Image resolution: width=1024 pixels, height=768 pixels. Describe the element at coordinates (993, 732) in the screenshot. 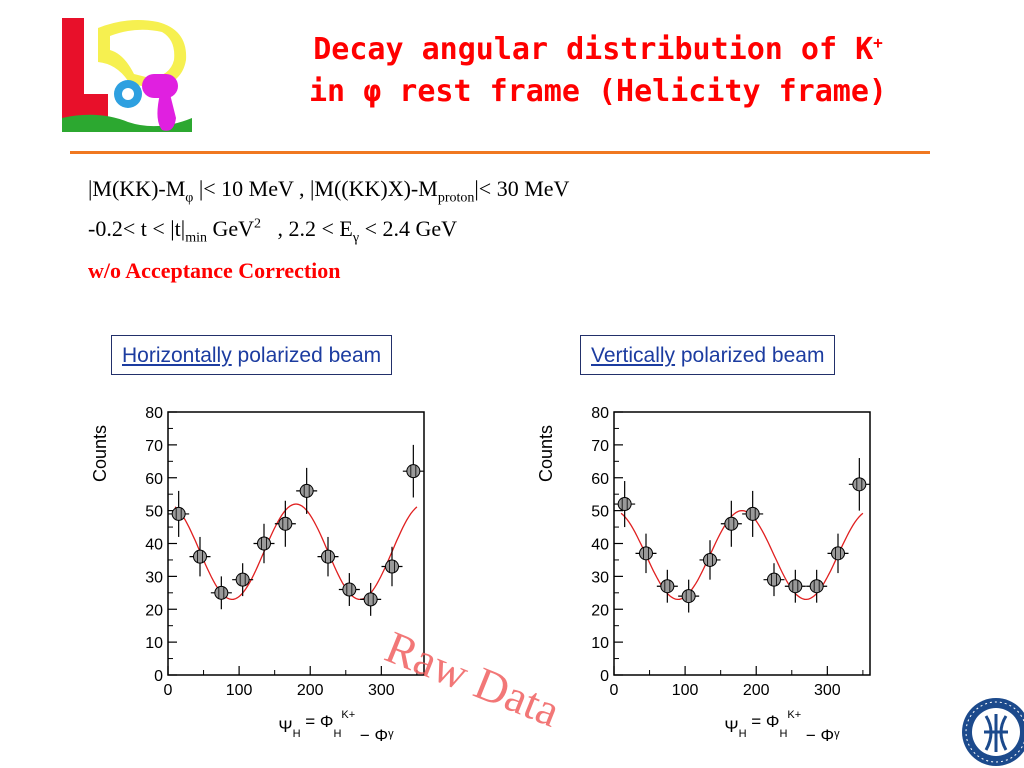

I see `academia-sinica-seal` at that location.